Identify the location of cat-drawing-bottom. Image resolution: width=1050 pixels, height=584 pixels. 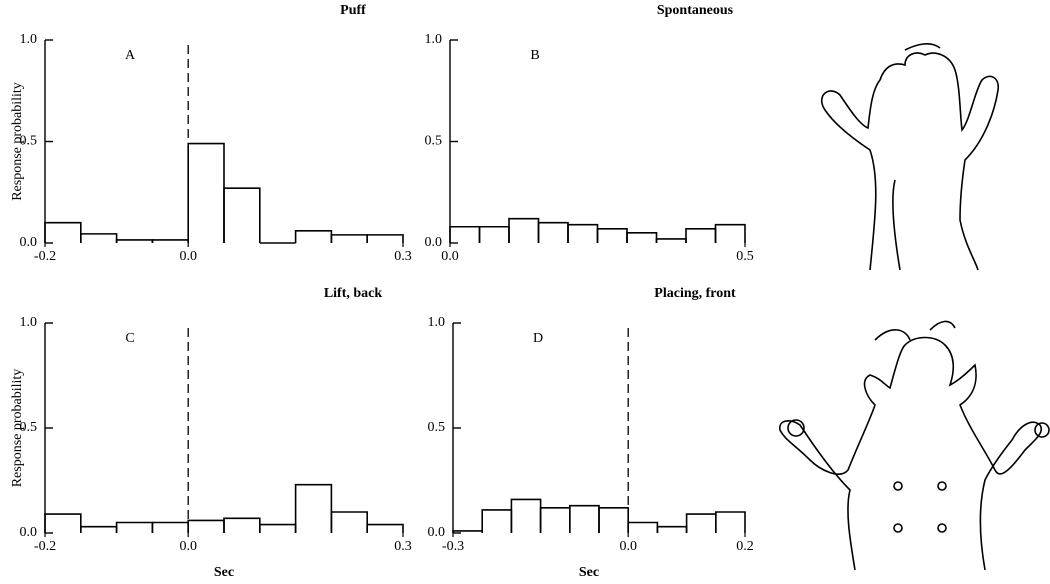
(914, 445).